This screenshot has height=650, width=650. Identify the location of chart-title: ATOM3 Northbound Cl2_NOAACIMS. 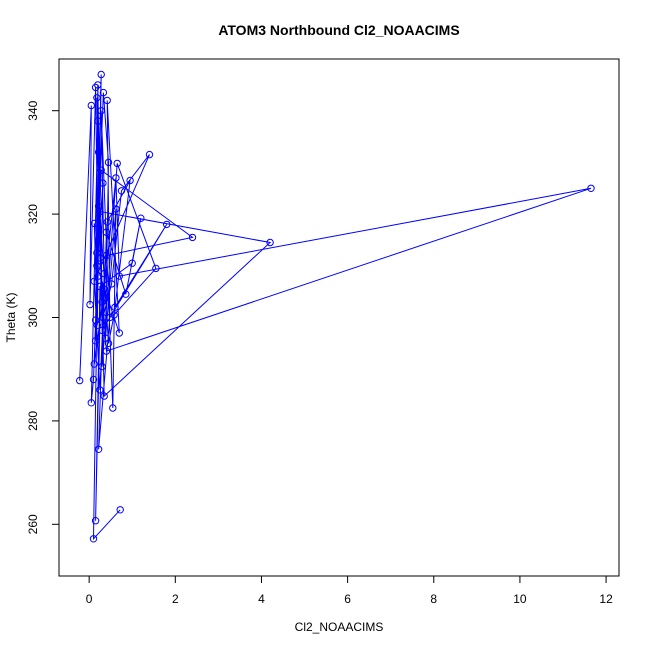
(338, 30).